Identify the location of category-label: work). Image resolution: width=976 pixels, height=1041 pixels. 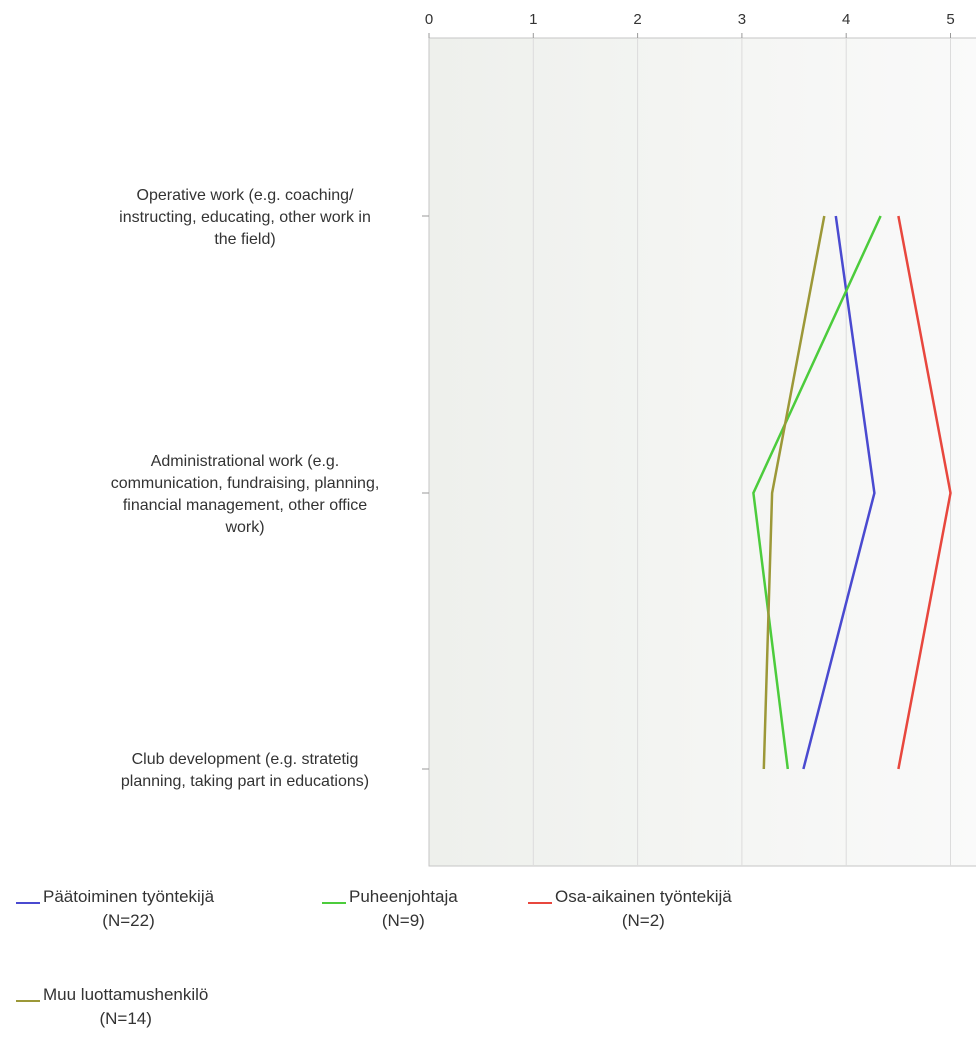
(244, 527).